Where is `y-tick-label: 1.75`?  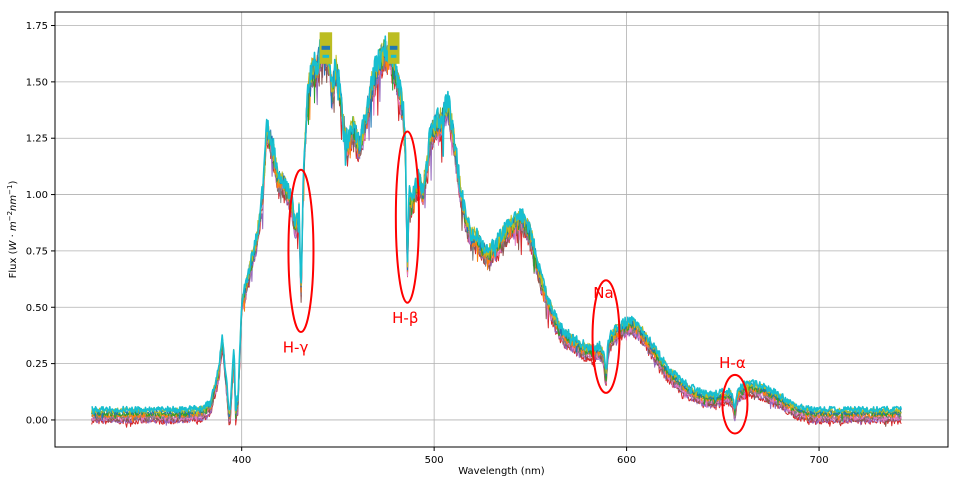
y-tick-label: 1.75 is located at coordinates (37, 26).